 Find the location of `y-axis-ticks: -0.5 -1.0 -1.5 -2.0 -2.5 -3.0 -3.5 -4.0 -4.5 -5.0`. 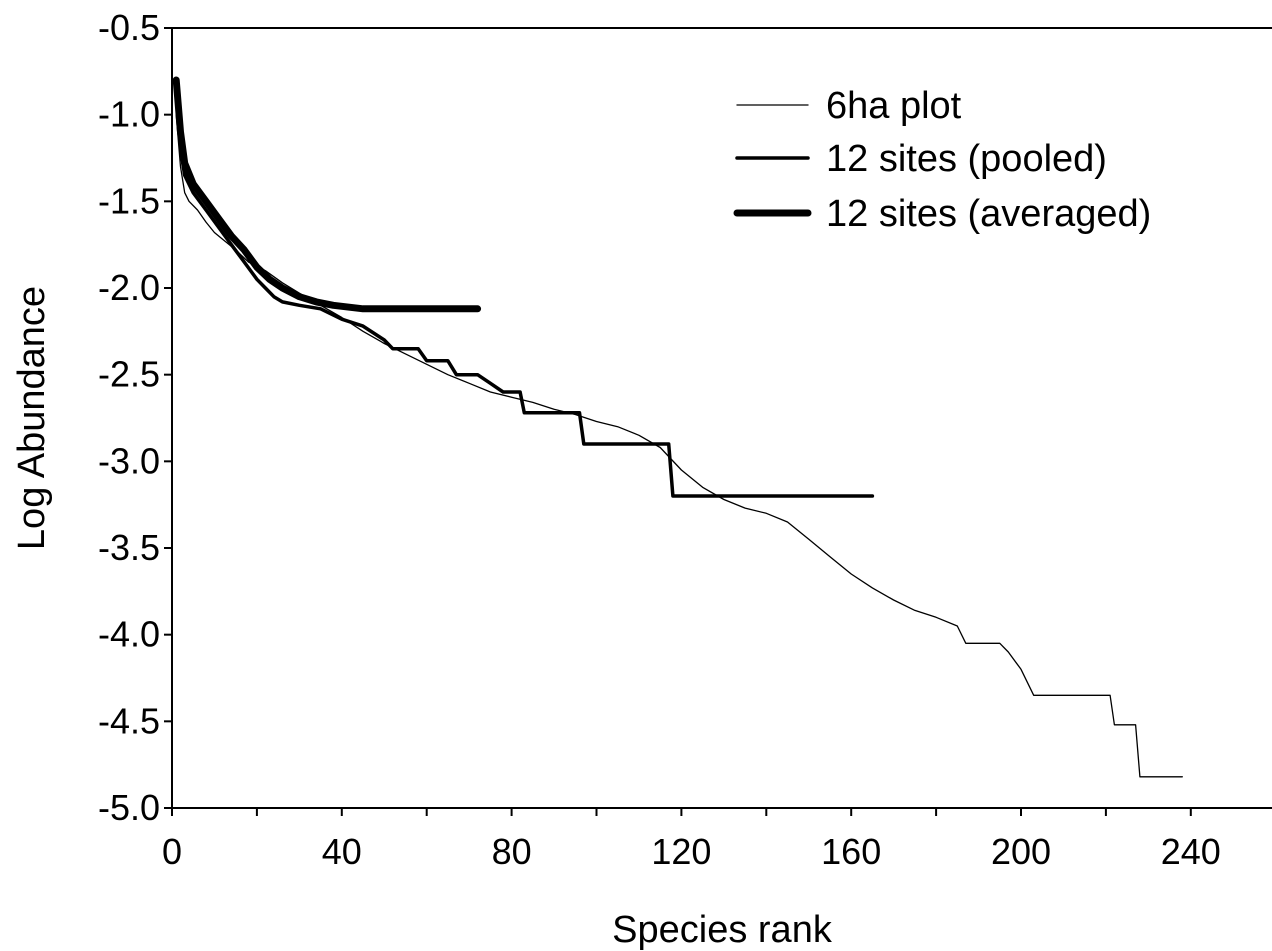

y-axis-ticks: -0.5 -1.0 -1.5 -2.0 -2.5 -3.0 -3.5 -4.0 -4.5 -5.0 is located at coordinates (135, 417).